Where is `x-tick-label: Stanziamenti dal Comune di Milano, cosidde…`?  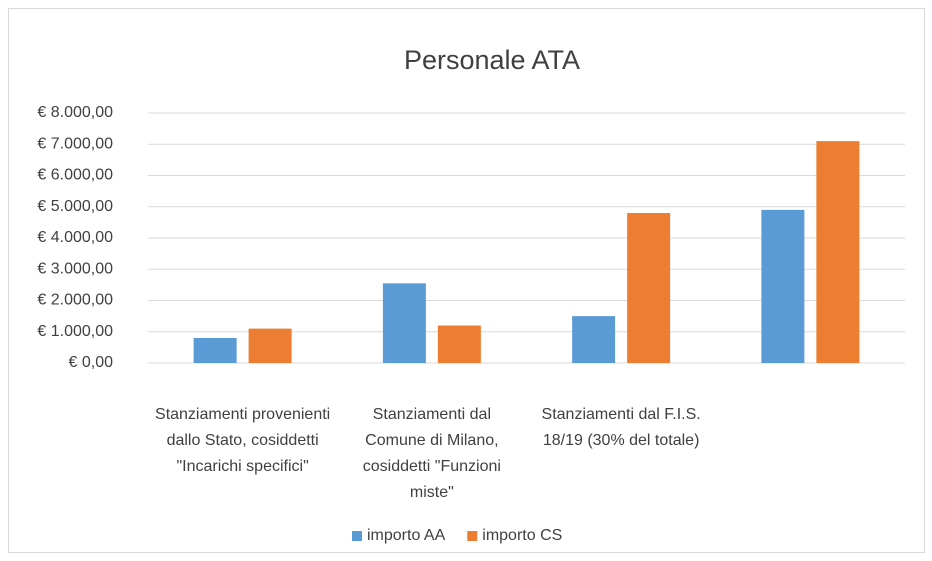 x-tick-label: Stanziamenti dal Comune di Milano, cosidde… is located at coordinates (432, 453).